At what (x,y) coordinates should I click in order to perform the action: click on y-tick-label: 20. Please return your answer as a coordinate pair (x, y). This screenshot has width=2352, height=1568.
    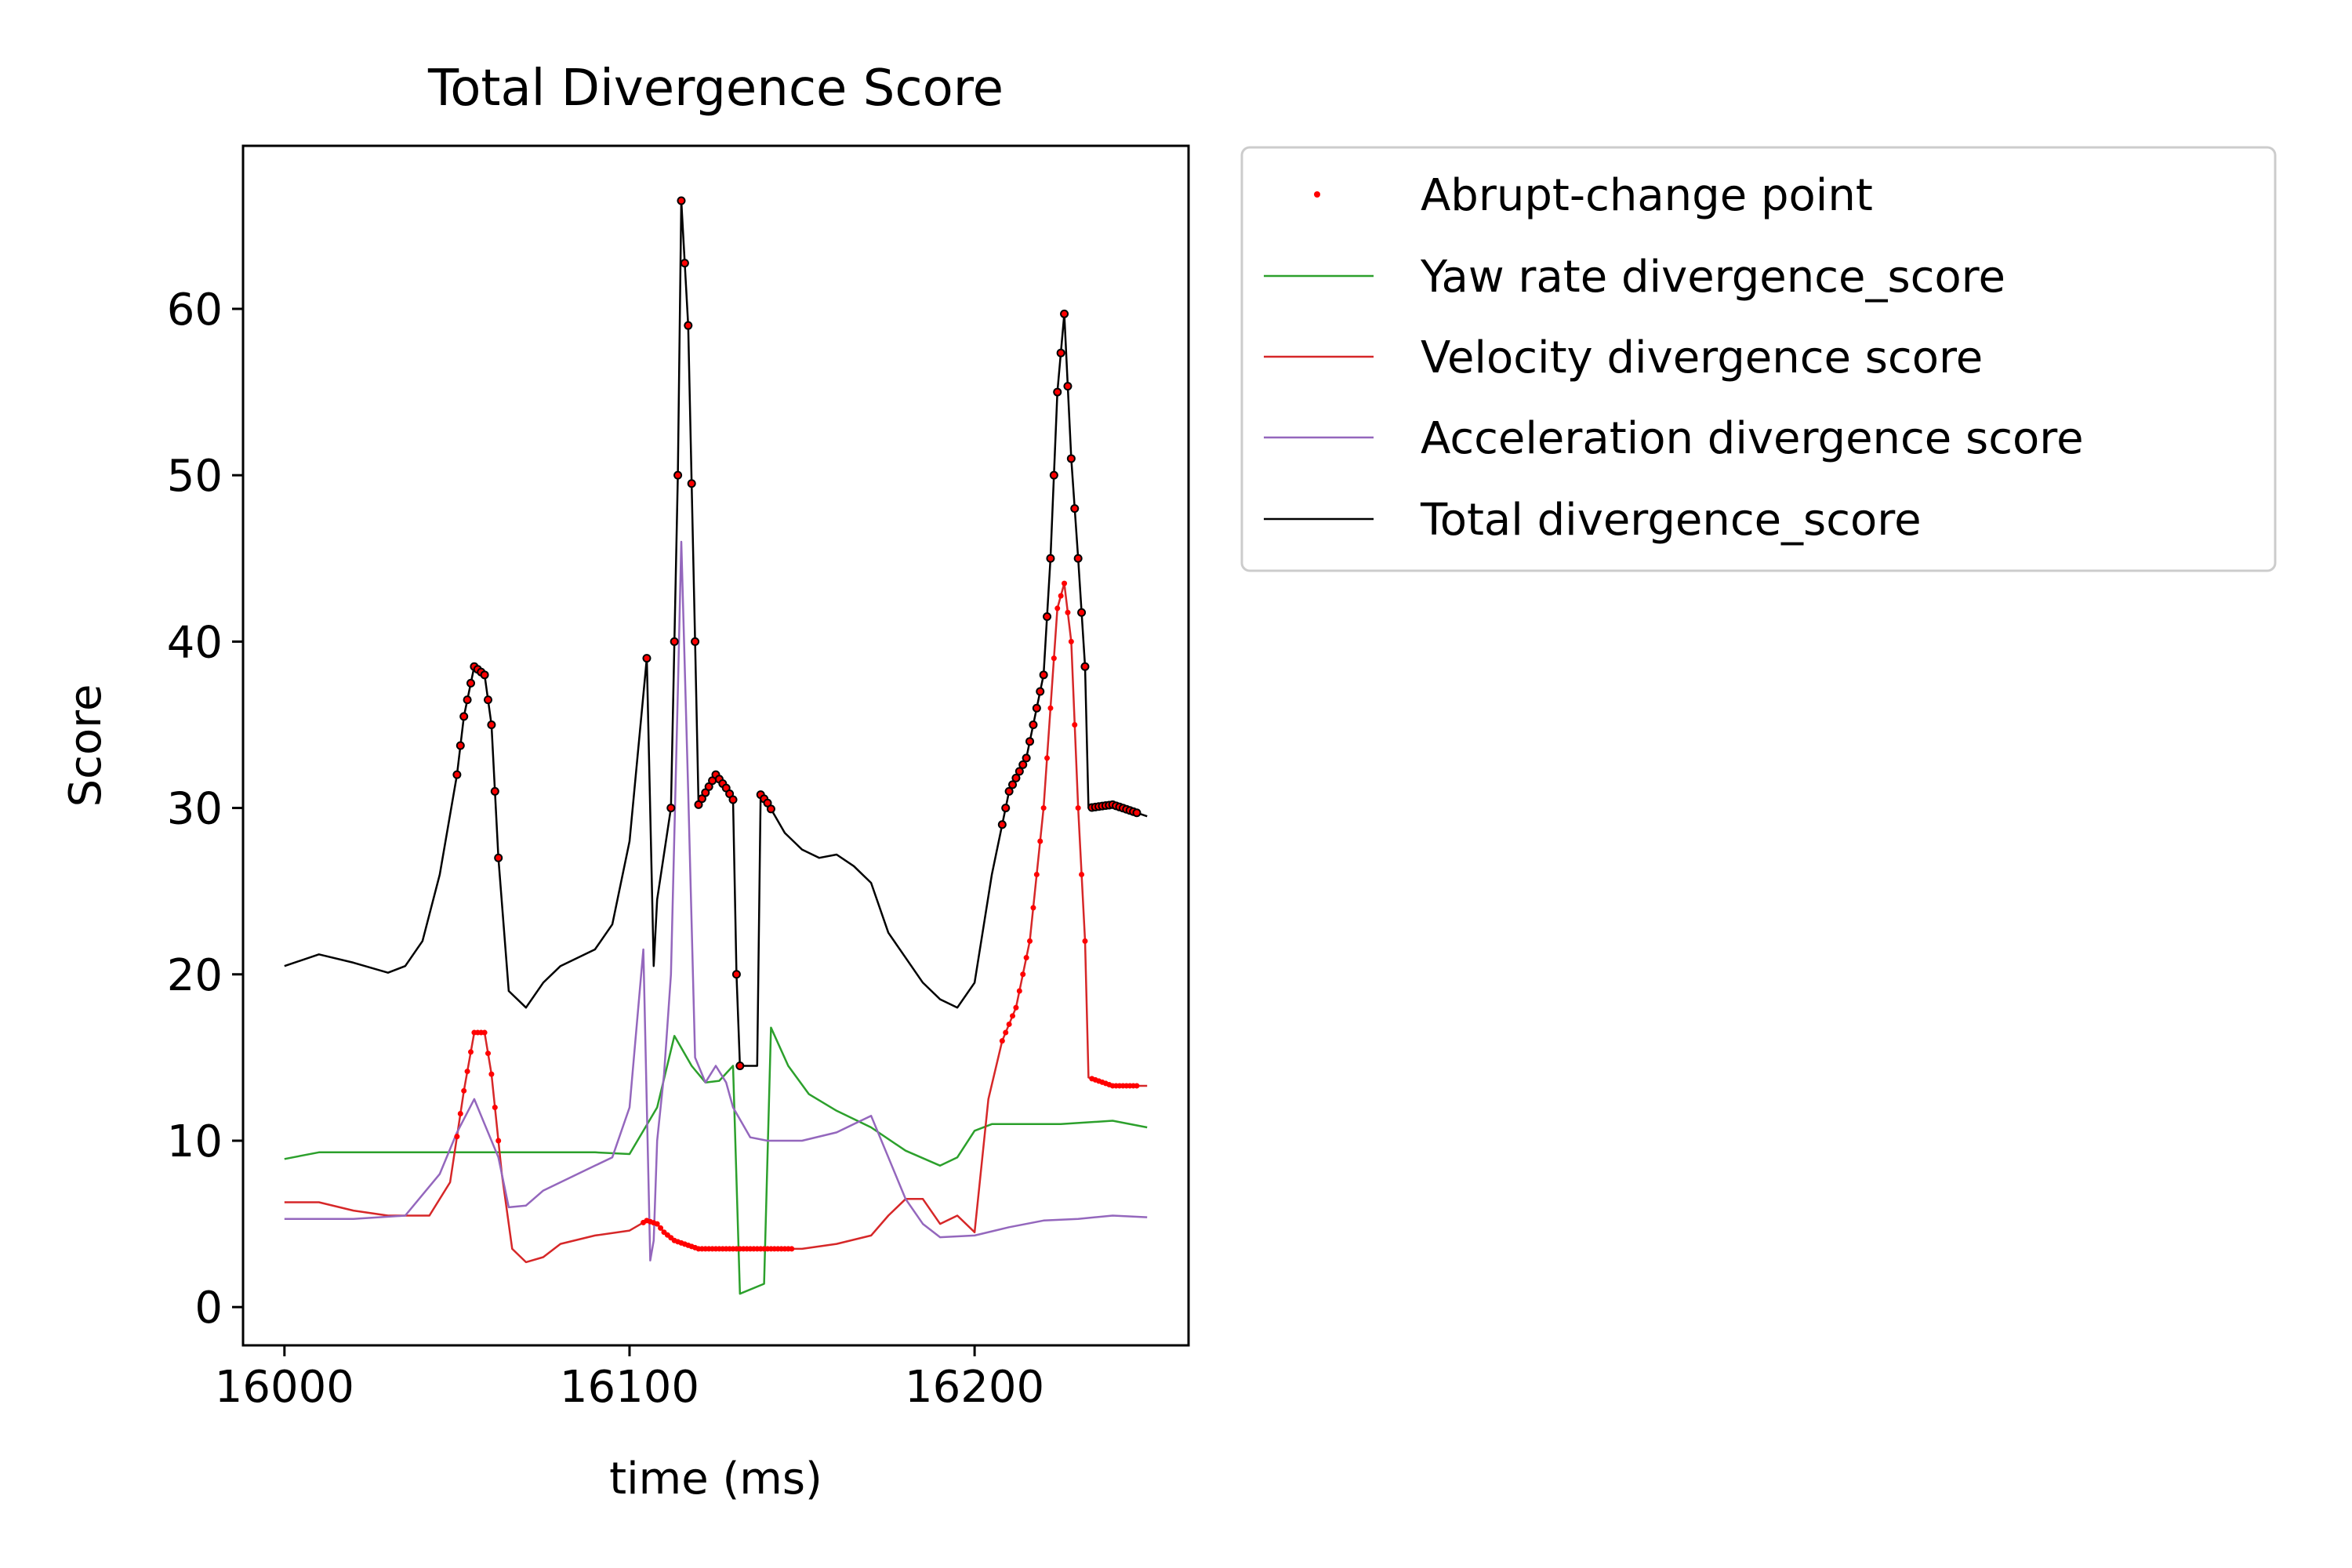
    Looking at the image, I should click on (195, 975).